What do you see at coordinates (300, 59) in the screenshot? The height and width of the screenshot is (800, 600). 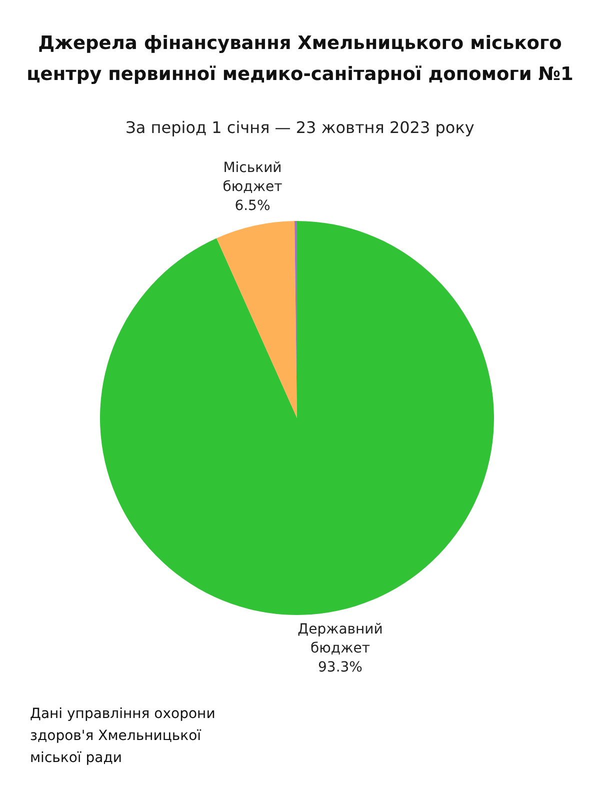 I see `chart-title: Джерела фінансування Хмельницького міського центру первинної медико-санітарної допомоги №1` at bounding box center [300, 59].